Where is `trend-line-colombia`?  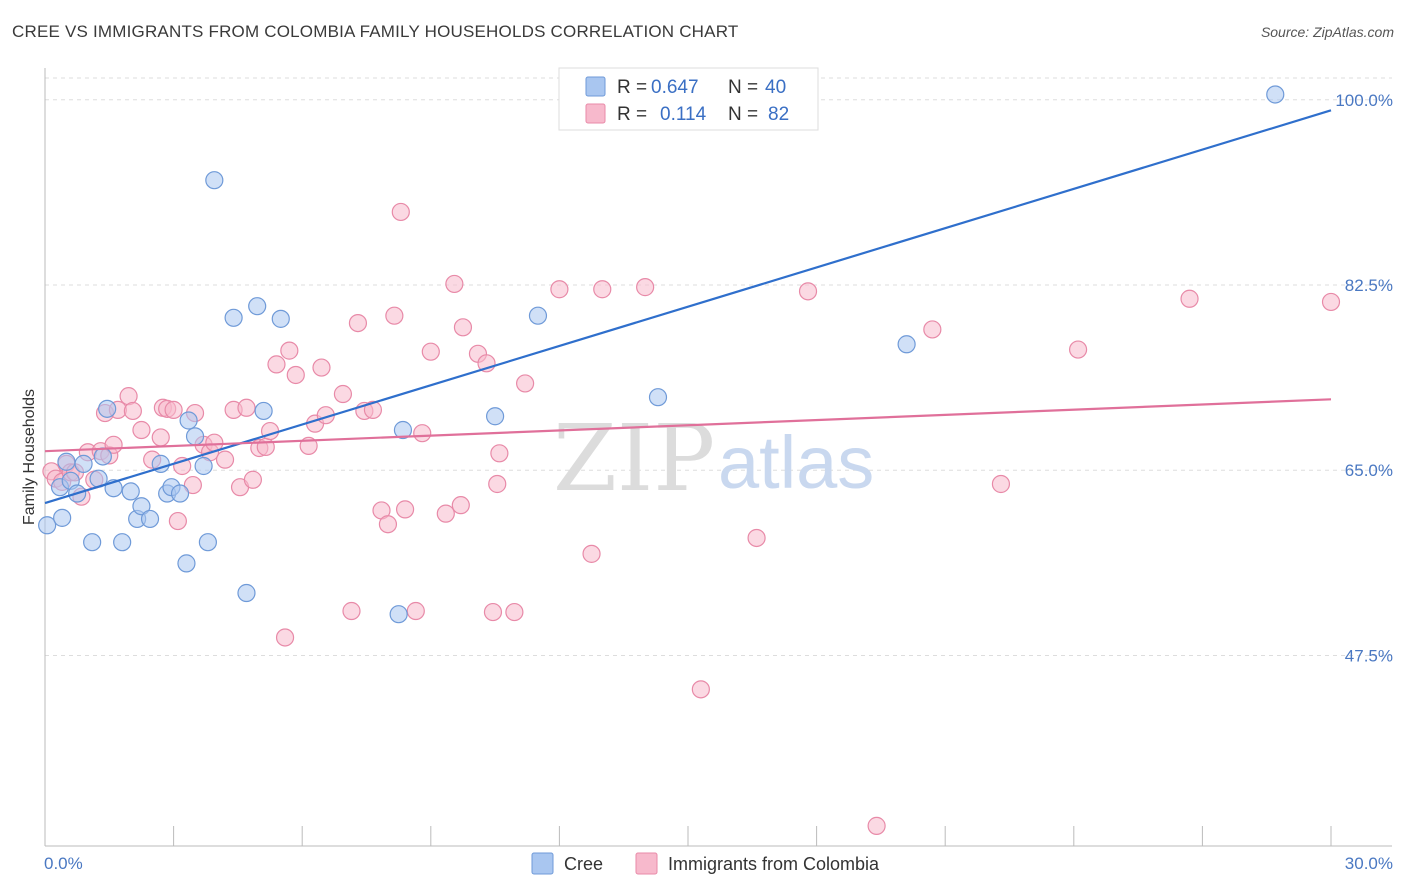 trend-line-colombia is located at coordinates (688, 425).